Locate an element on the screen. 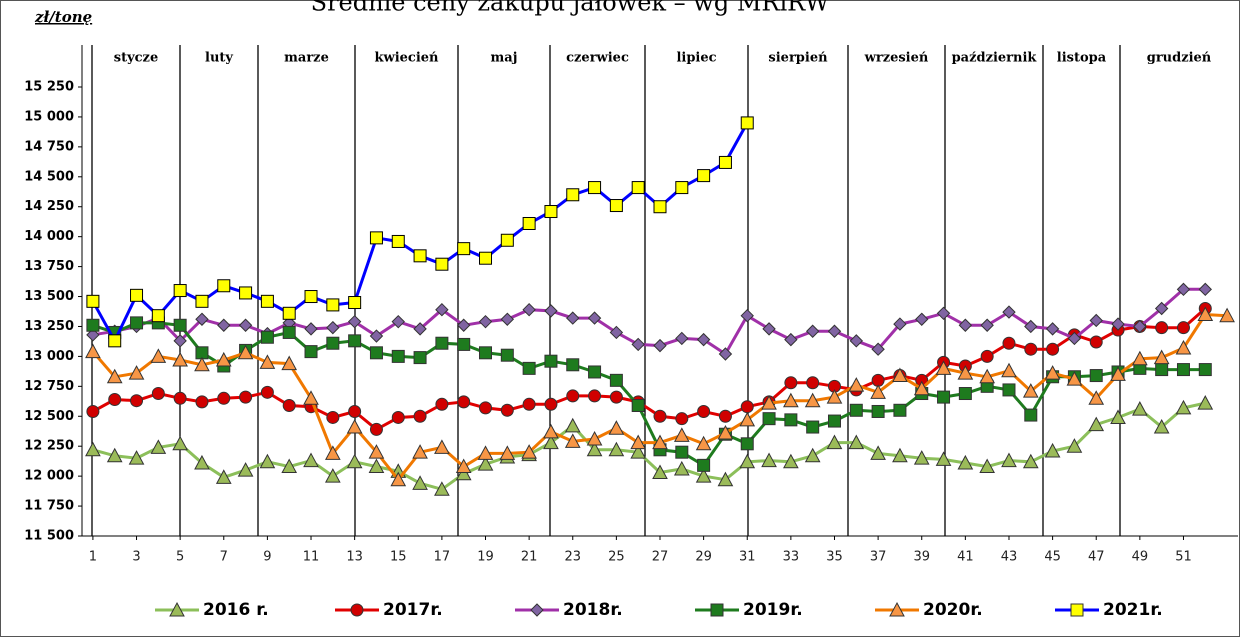 The width and height of the screenshot is (1240, 637). month-label: lipiec is located at coordinates (696, 58).